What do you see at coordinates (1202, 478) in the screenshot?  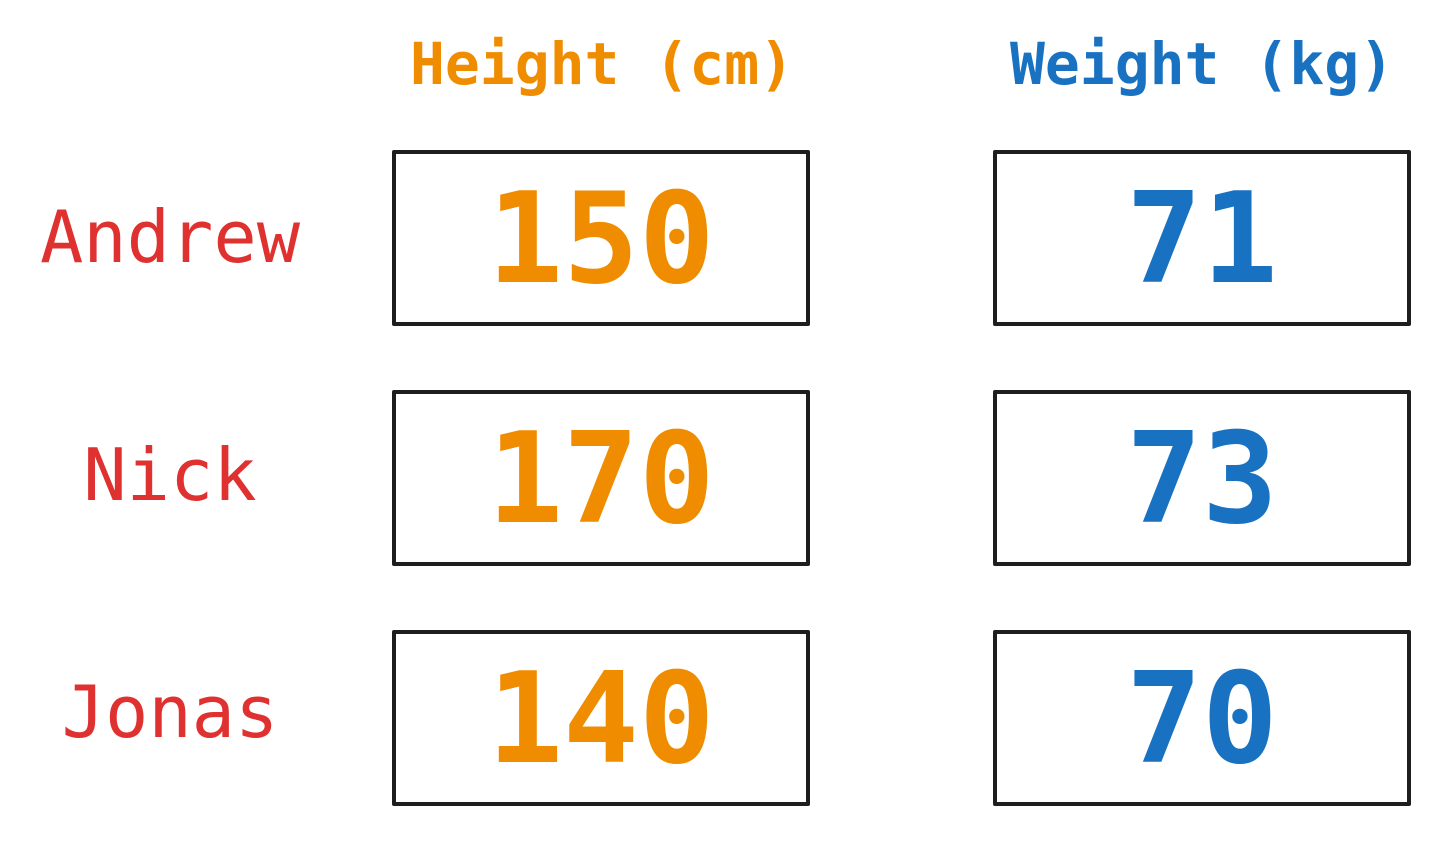 I see `weight-box-nick: 73` at bounding box center [1202, 478].